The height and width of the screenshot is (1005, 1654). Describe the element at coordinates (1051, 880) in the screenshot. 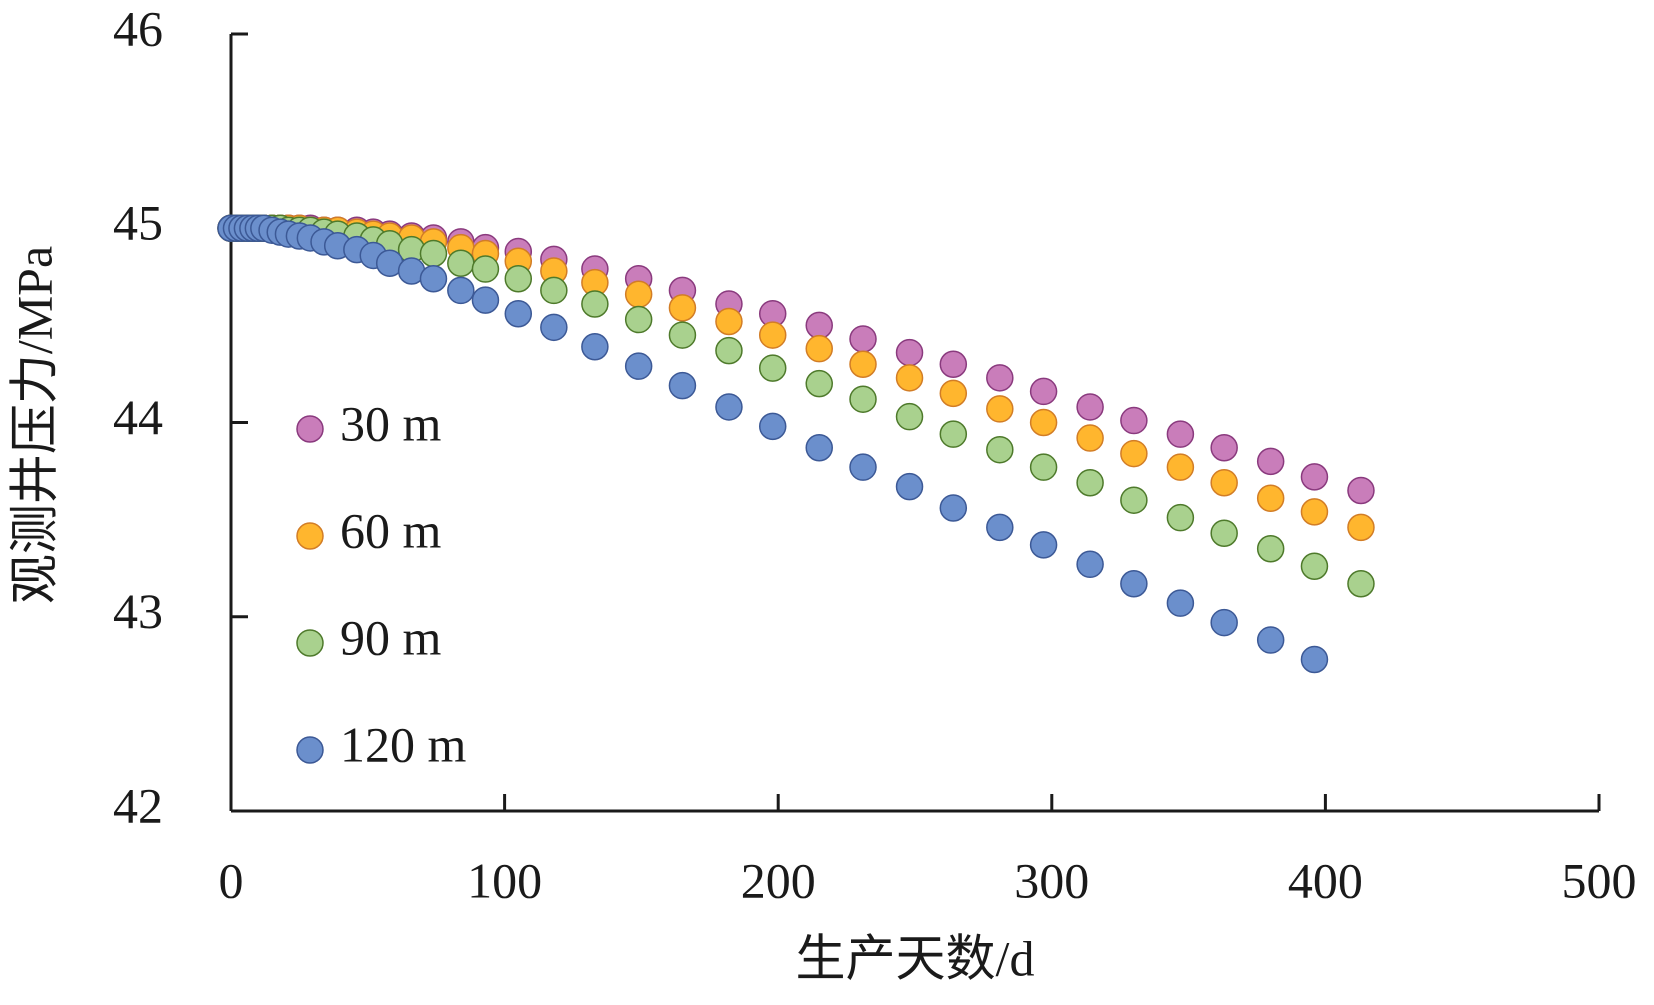

I see `x-tick-label: 300` at that location.